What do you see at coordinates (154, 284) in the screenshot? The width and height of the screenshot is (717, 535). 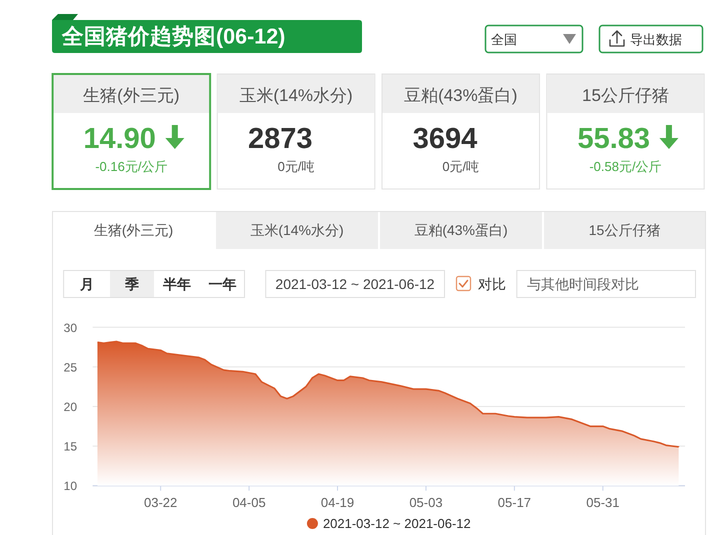 I see `range-buttons: 月 季 半年 一年` at bounding box center [154, 284].